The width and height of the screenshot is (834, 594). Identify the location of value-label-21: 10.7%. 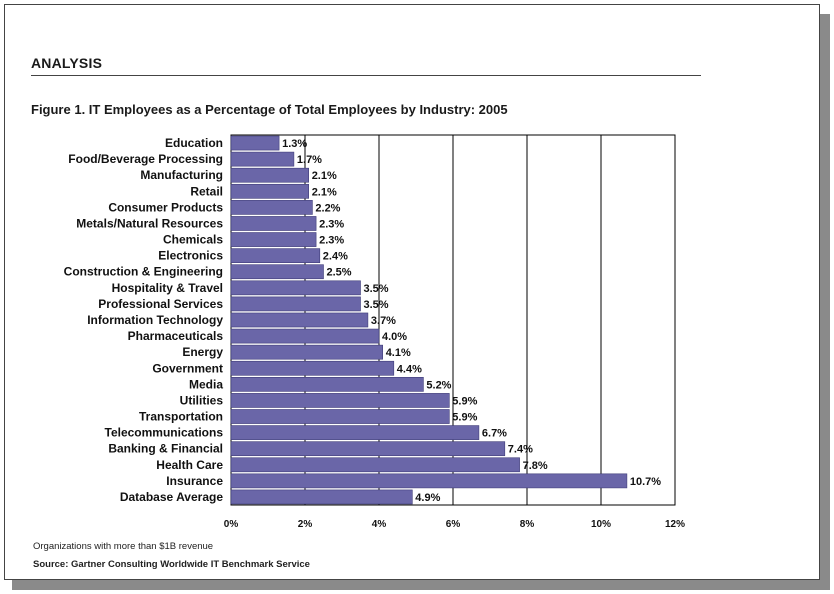
(645, 482).